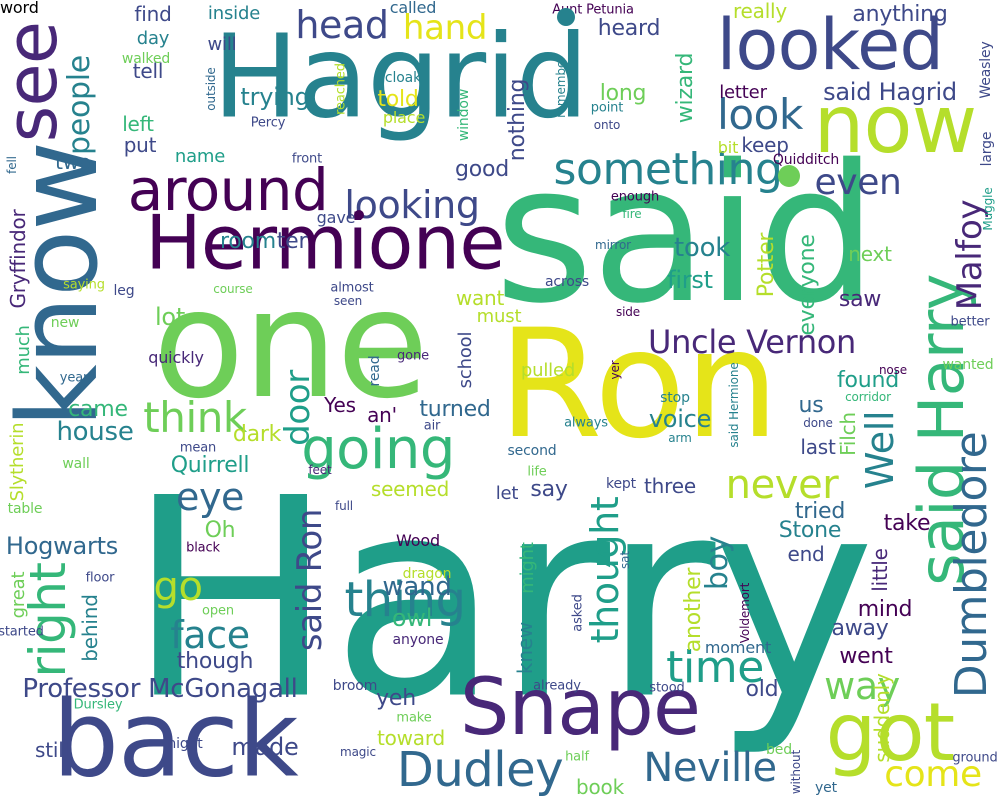 This screenshot has height=800, width=1000. Describe the element at coordinates (355, 686) in the screenshot. I see `word-broom: broom` at that location.